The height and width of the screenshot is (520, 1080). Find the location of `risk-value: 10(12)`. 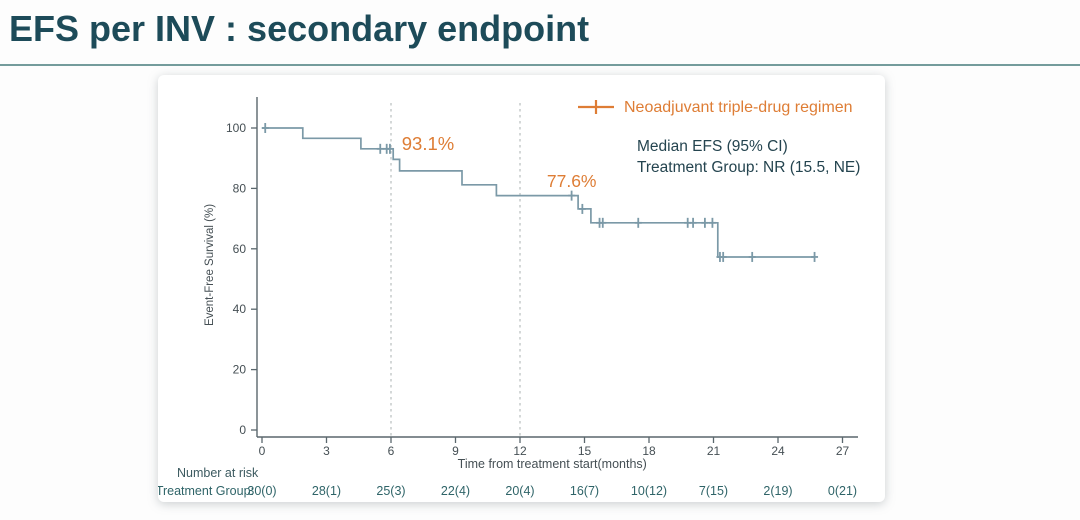

risk-value: 10(12) is located at coordinates (649, 491).